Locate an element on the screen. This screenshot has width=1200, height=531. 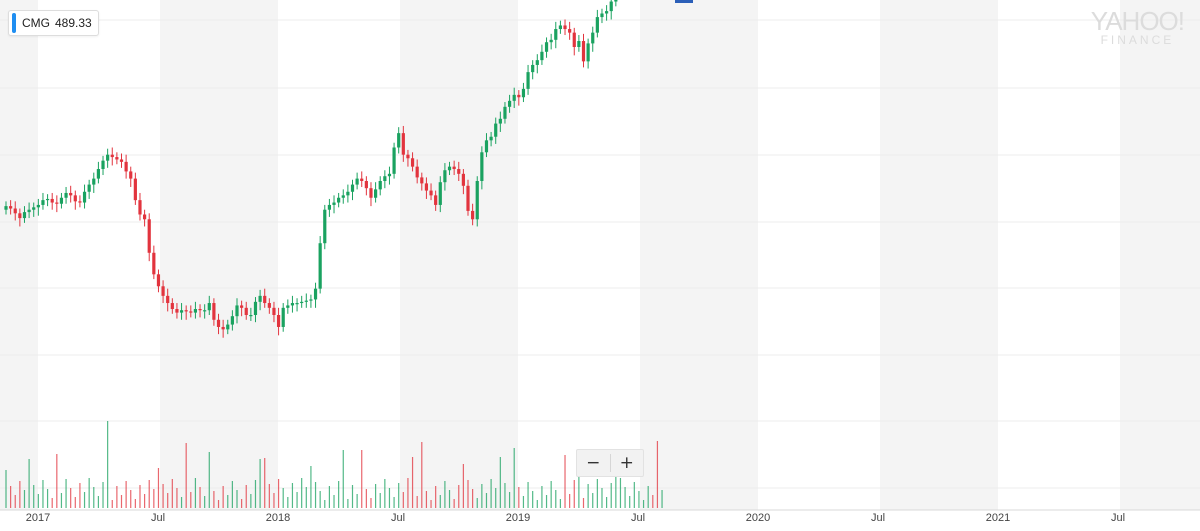
range-selector-marker is located at coordinates (684, 1).